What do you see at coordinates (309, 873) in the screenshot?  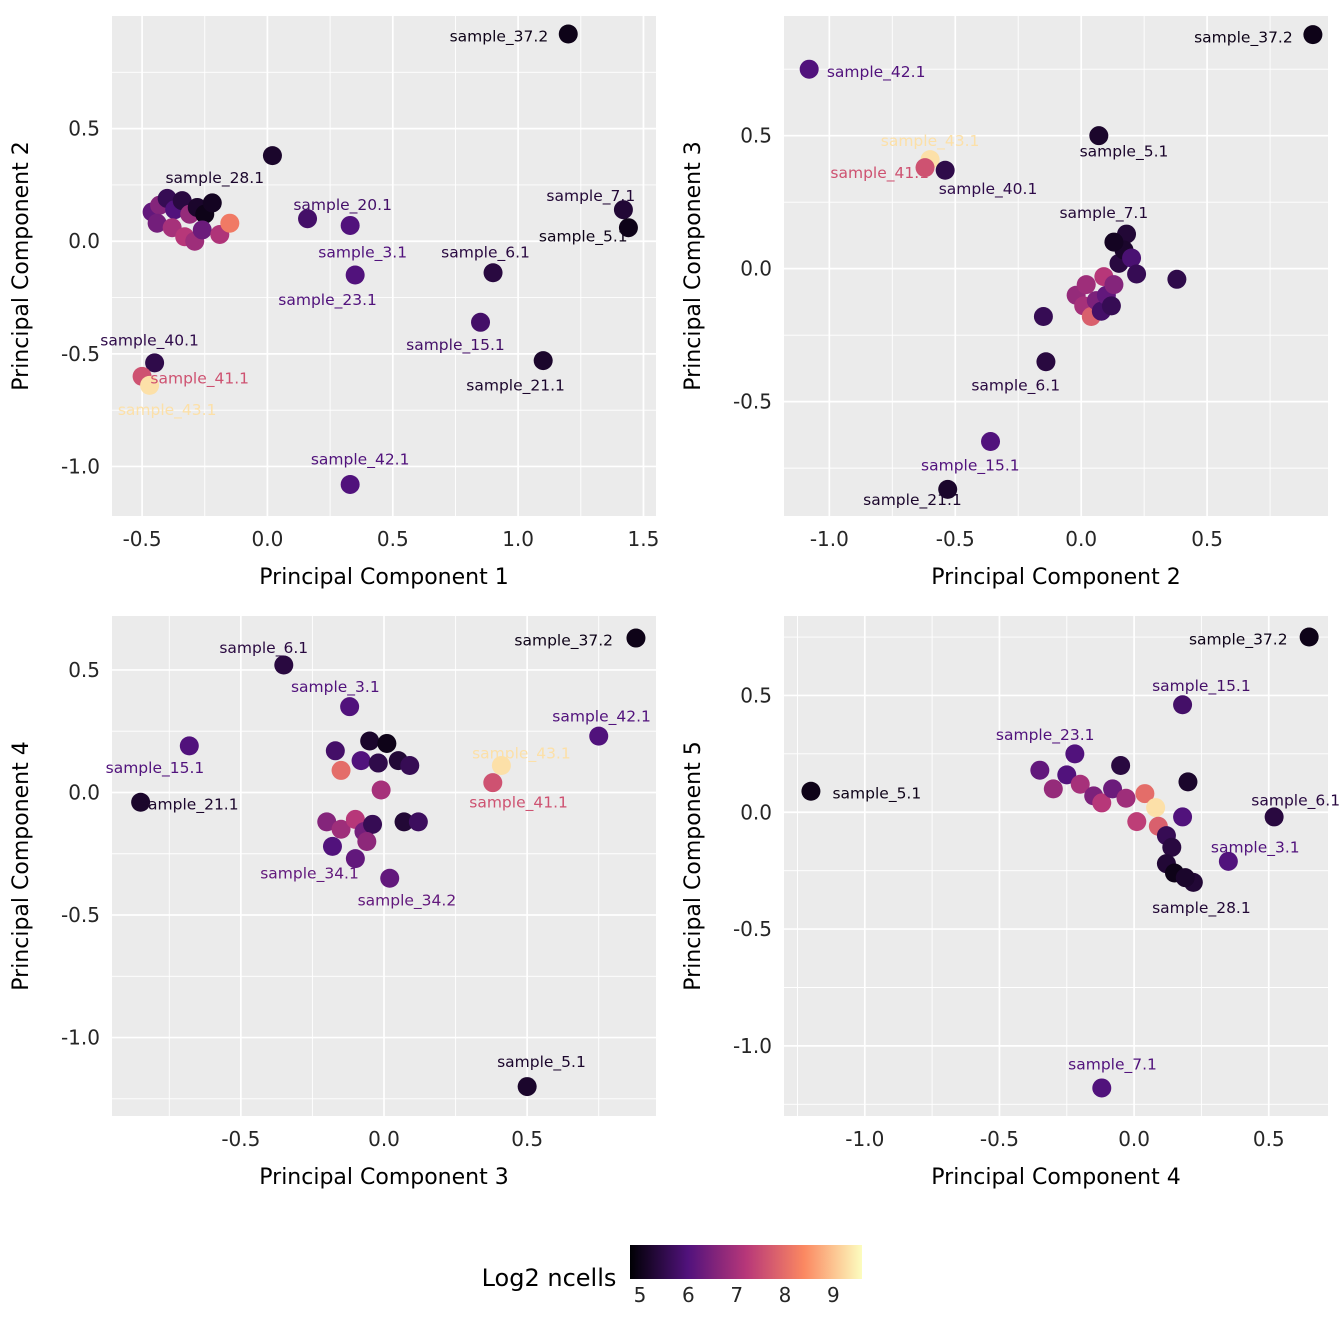 I see `point-label: sample_34.1` at bounding box center [309, 873].